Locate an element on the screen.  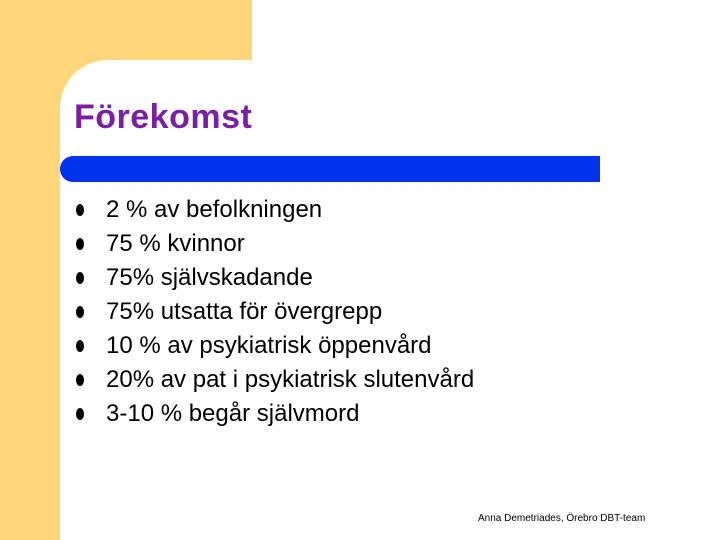
bullet-item: 2 % av befolkningen is located at coordinates (275, 210).